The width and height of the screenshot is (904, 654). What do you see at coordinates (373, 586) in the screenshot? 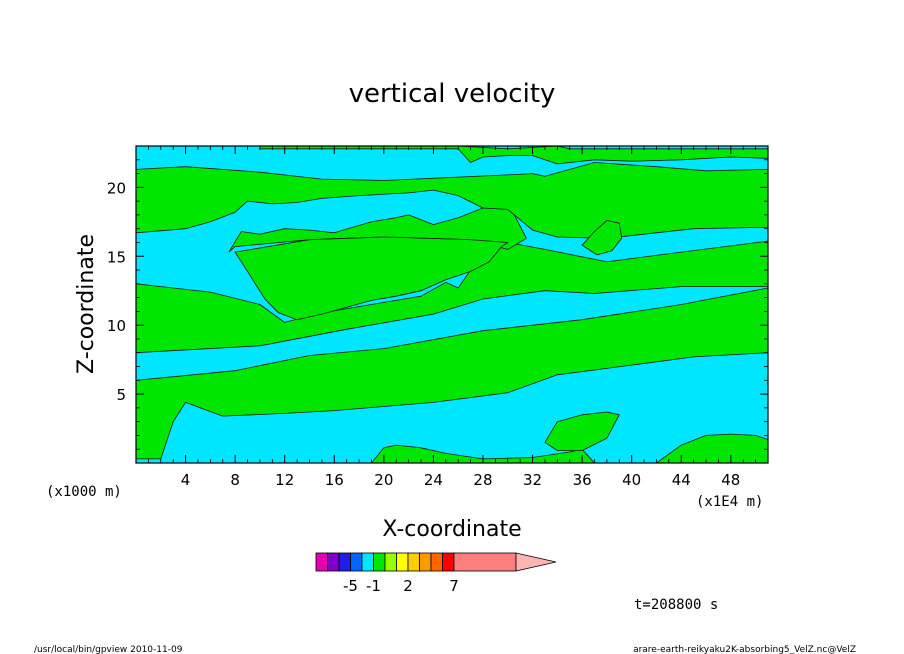
I see `colorbar-label: -1` at bounding box center [373, 586].